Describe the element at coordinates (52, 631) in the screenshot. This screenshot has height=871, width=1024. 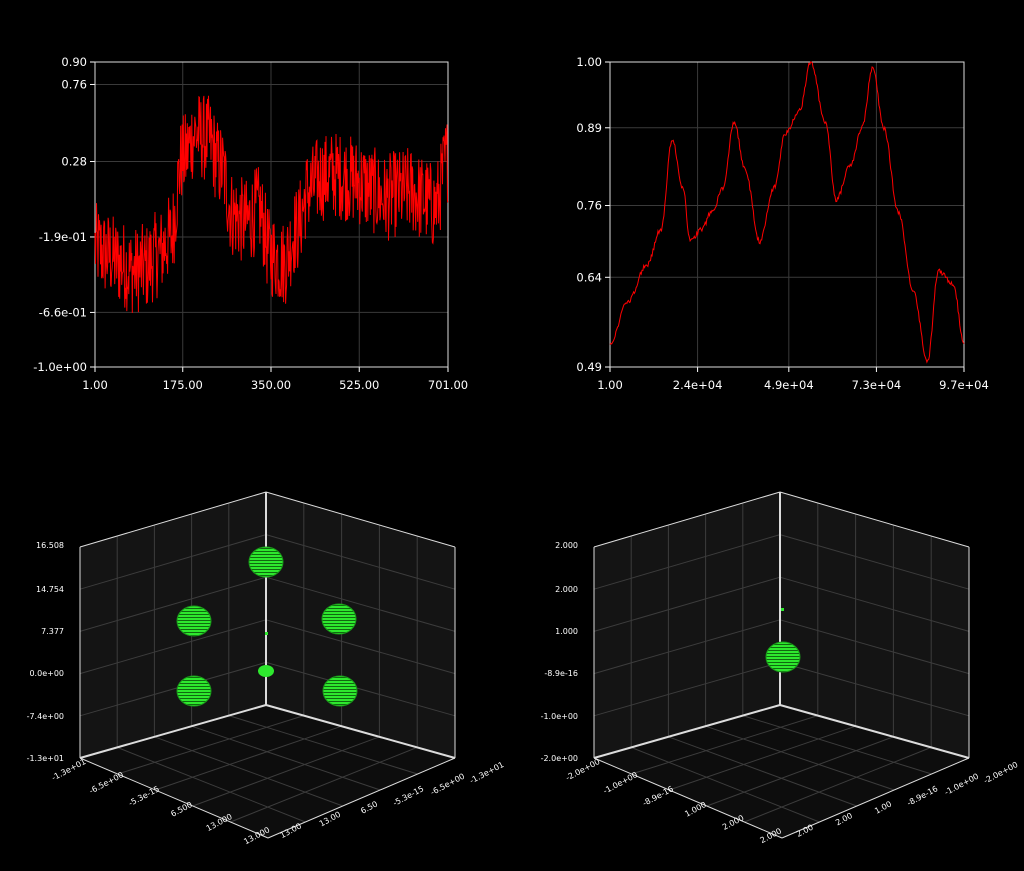
I see `chart-3-z-tick-label: 7.377` at that location.